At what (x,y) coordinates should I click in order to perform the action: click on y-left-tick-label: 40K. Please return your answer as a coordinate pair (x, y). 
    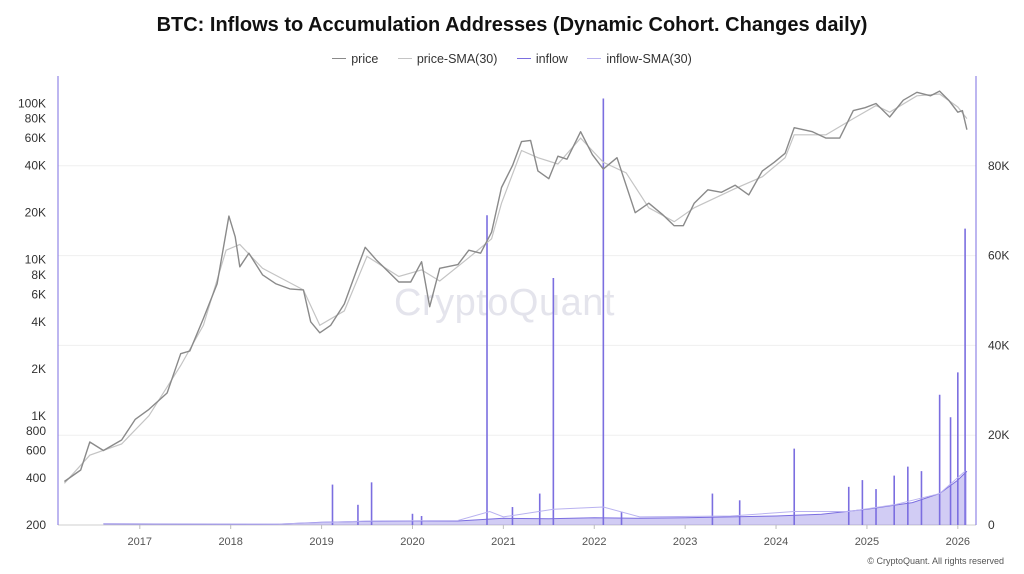
    Looking at the image, I should click on (35, 166).